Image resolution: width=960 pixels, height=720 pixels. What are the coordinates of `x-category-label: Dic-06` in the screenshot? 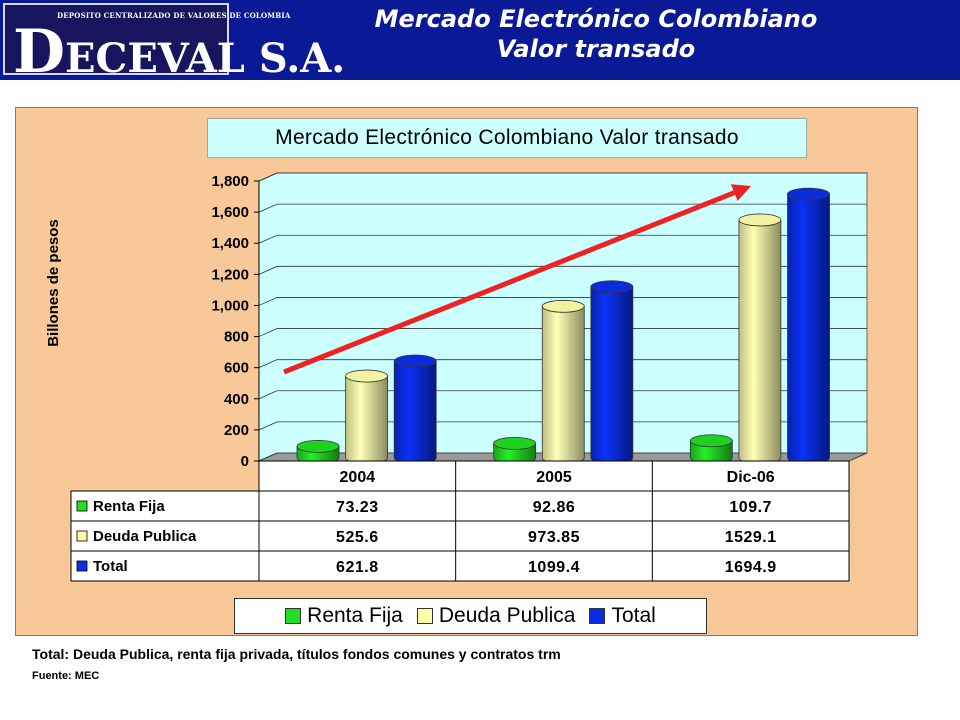 It's located at (751, 477).